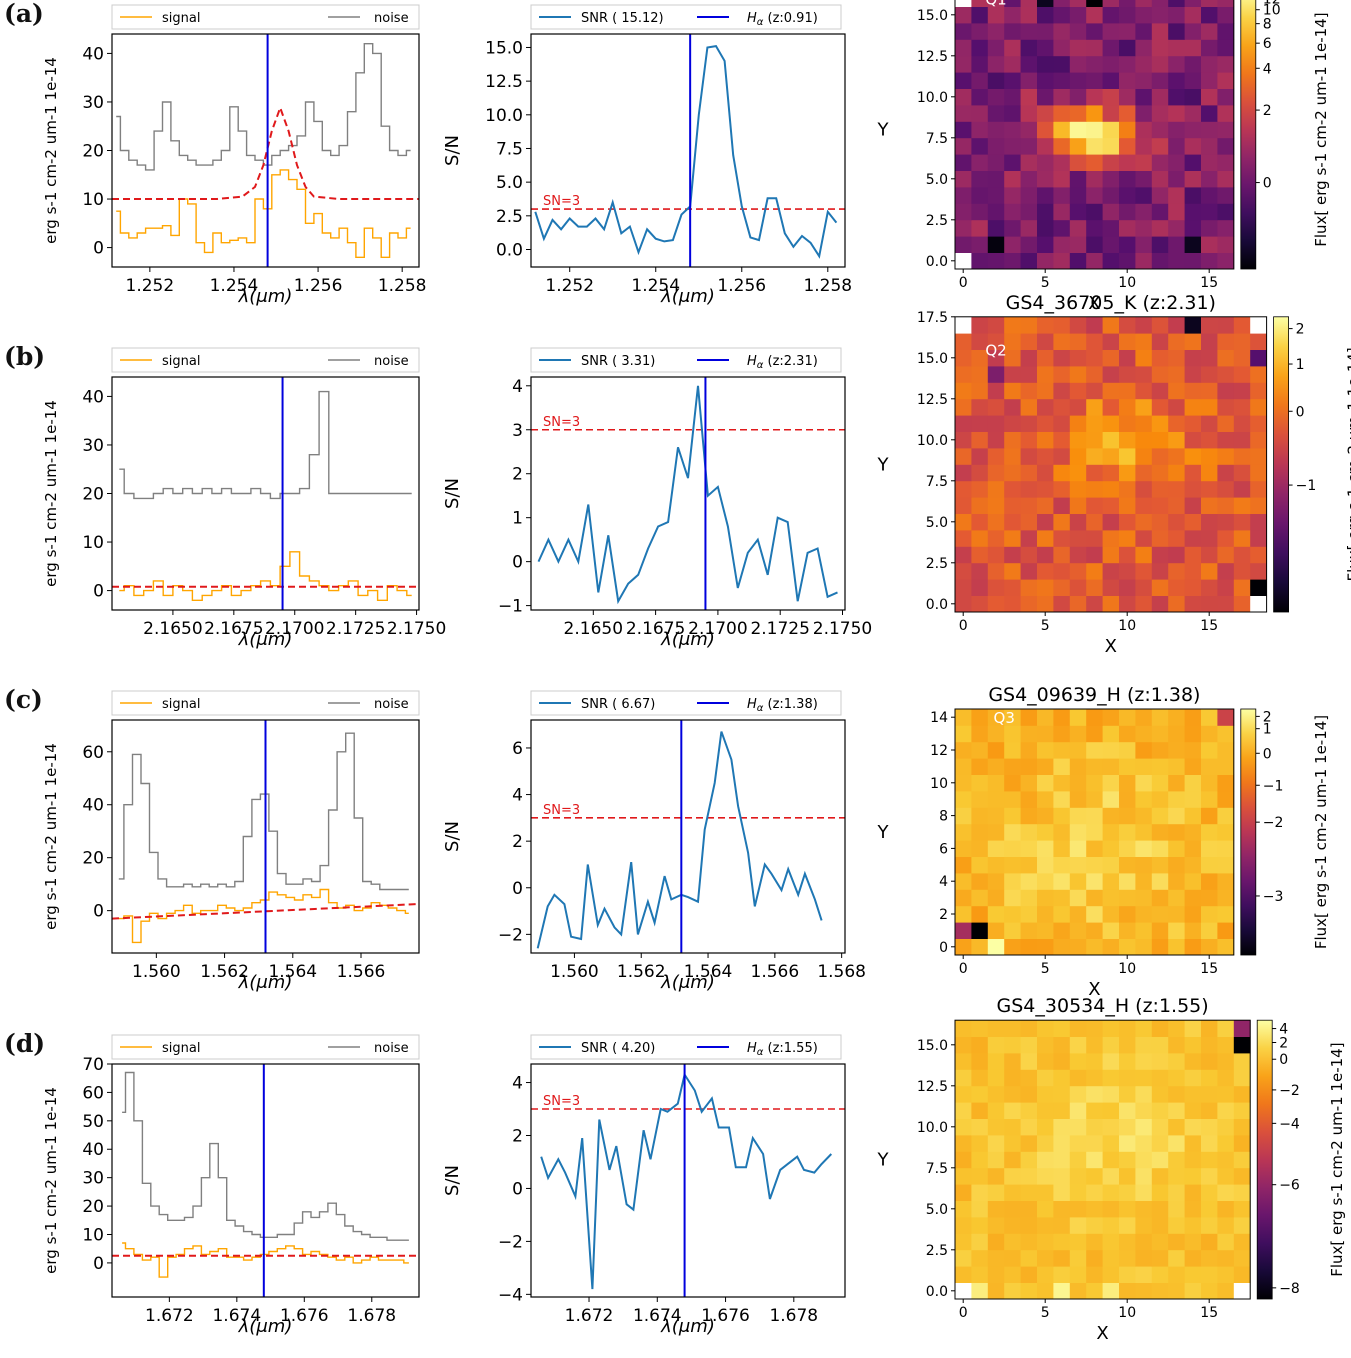 This screenshot has height=1358, width=1351. Describe the element at coordinates (686, 17) in the screenshot. I see `legend: SNR ( 15.12) Hα (z:0.91)` at that location.